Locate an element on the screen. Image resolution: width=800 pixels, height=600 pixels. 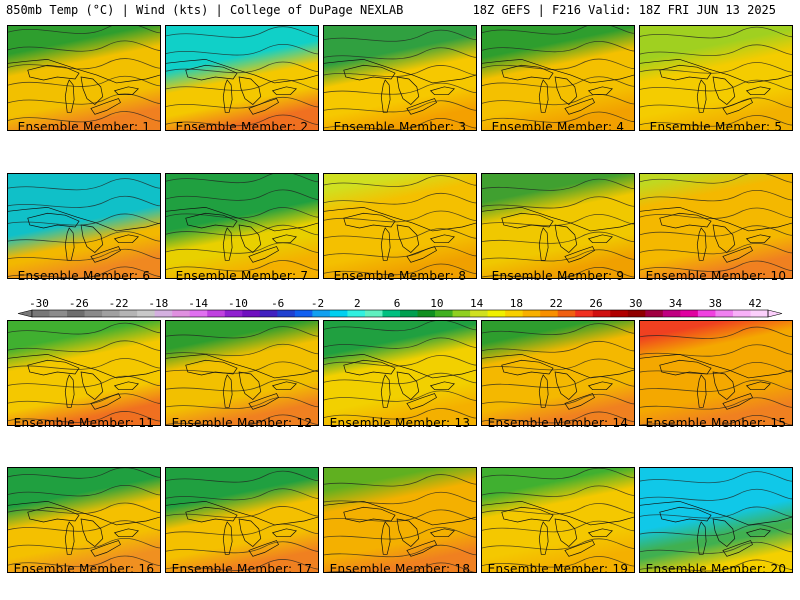
colorbar-tick-label: -26 is located at coordinates (79, 303).